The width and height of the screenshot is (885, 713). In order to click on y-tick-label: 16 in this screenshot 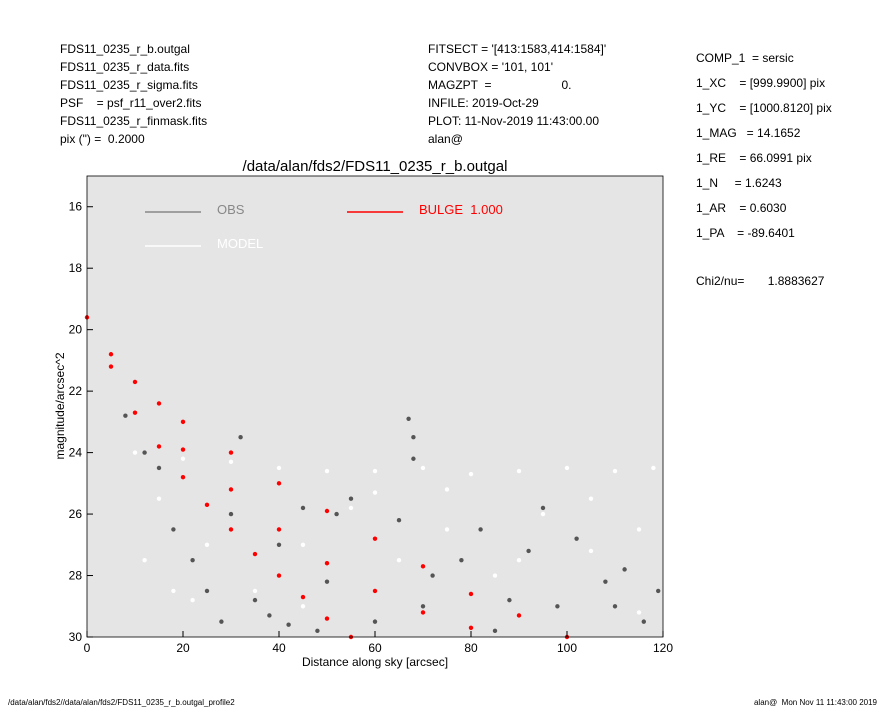, I will do `click(76, 207)`.